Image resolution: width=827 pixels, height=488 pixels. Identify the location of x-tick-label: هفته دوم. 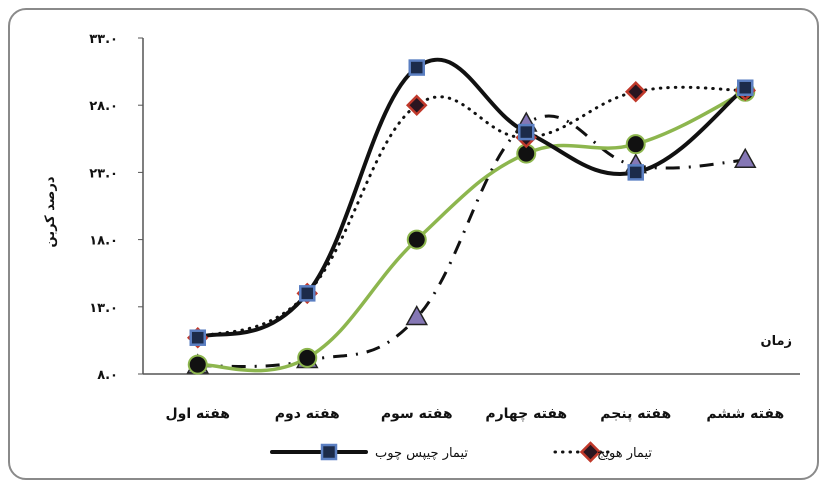
(307, 414).